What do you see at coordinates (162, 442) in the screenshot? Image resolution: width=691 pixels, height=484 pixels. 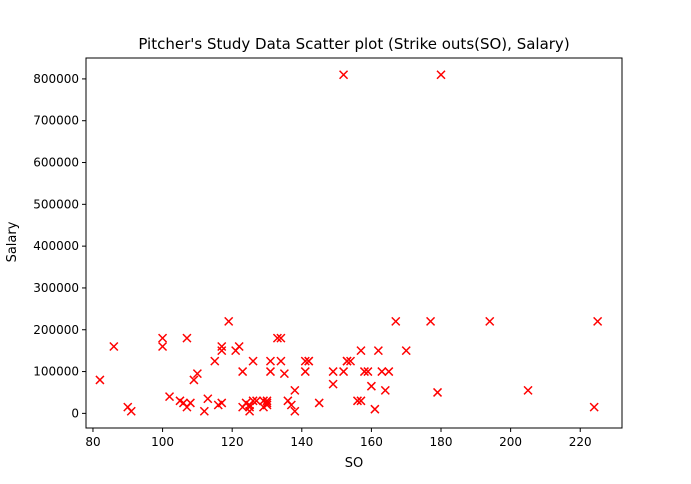 I see `x-tick-label: 100` at bounding box center [162, 442].